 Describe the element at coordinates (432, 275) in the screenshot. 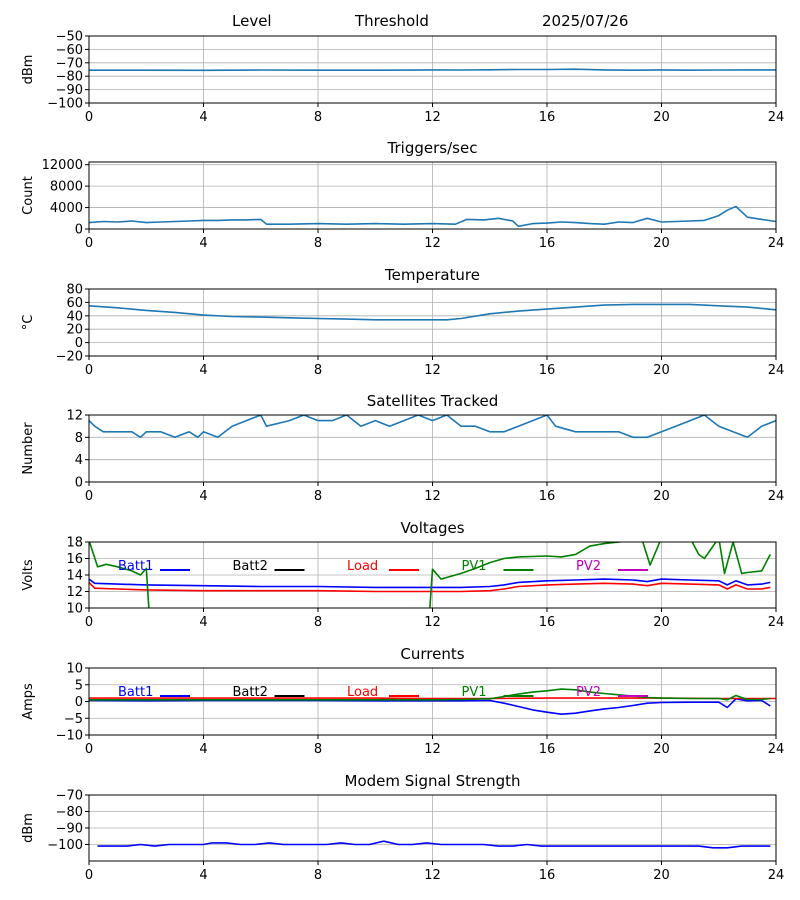

I see `chart-title: Temperature` at that location.